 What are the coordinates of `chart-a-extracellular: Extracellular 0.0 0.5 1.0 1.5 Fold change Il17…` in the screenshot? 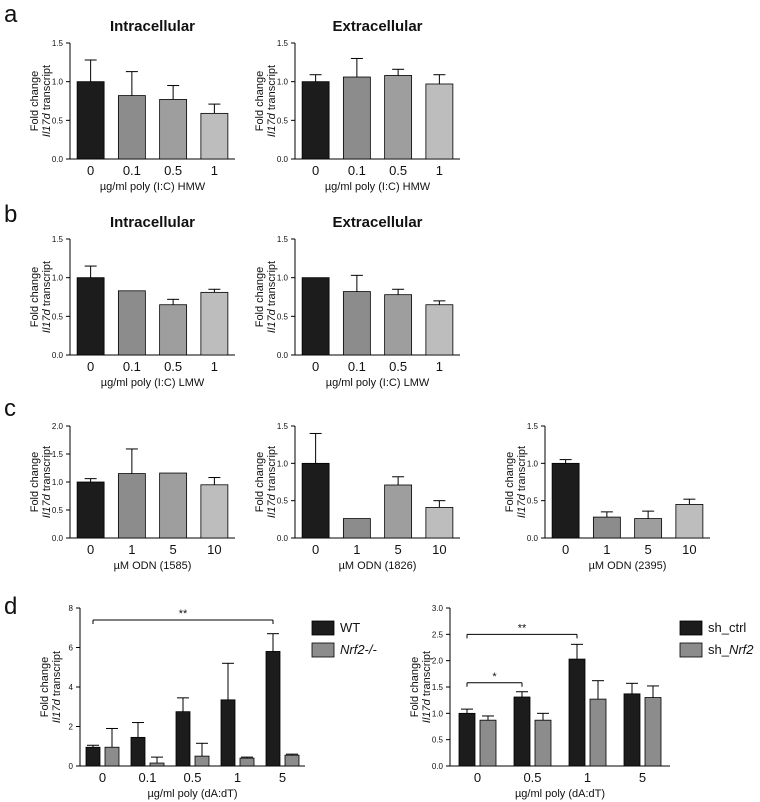 It's located at (357, 105).